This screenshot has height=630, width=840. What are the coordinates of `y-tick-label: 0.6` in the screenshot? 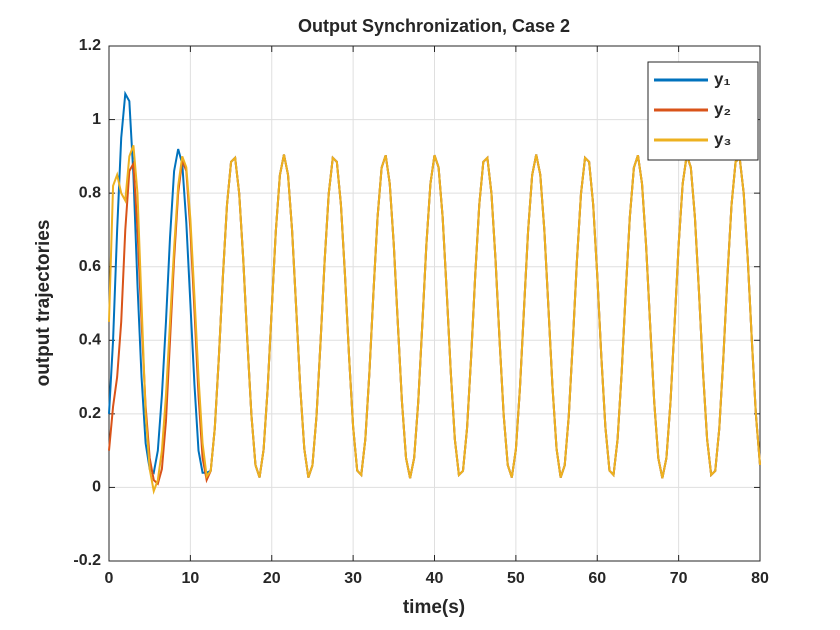 It's located at (90, 266).